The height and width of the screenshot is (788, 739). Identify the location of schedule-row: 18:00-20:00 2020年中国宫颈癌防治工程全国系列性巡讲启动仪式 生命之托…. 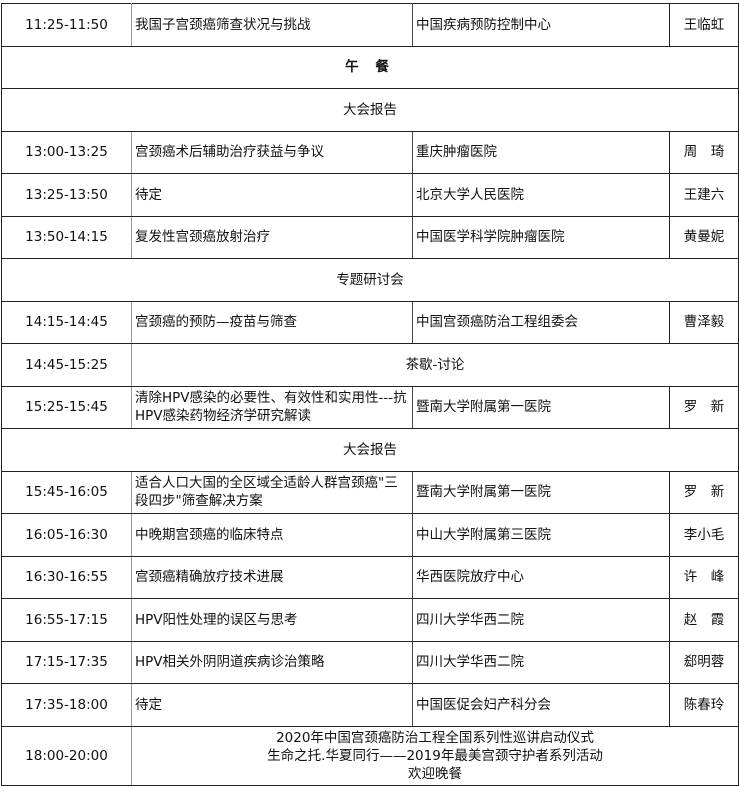
(370, 755).